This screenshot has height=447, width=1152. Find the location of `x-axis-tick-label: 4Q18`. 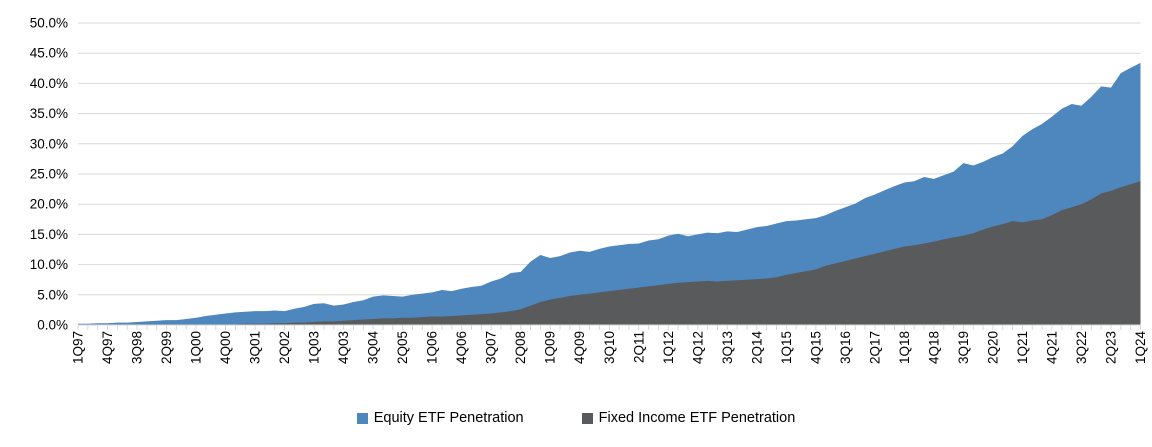

x-axis-tick-label: 4Q18 is located at coordinates (933, 347).